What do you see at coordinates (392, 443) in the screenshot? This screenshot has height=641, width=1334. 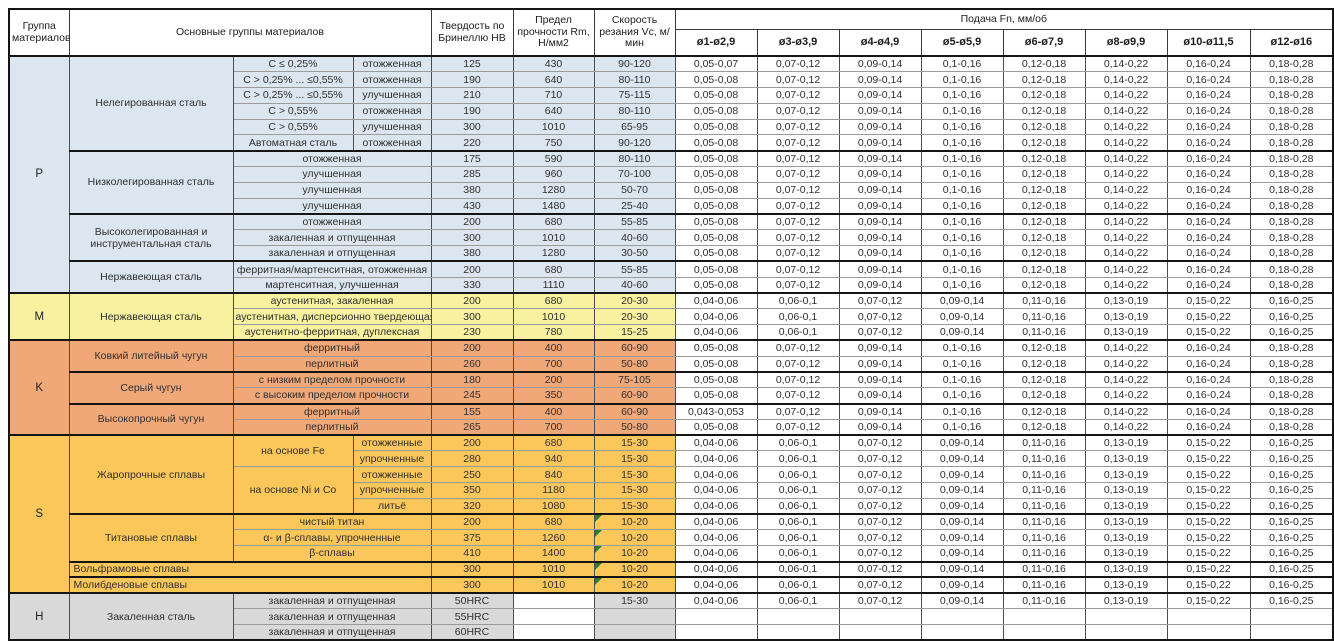 I see `table-cell: отожженные` at bounding box center [392, 443].